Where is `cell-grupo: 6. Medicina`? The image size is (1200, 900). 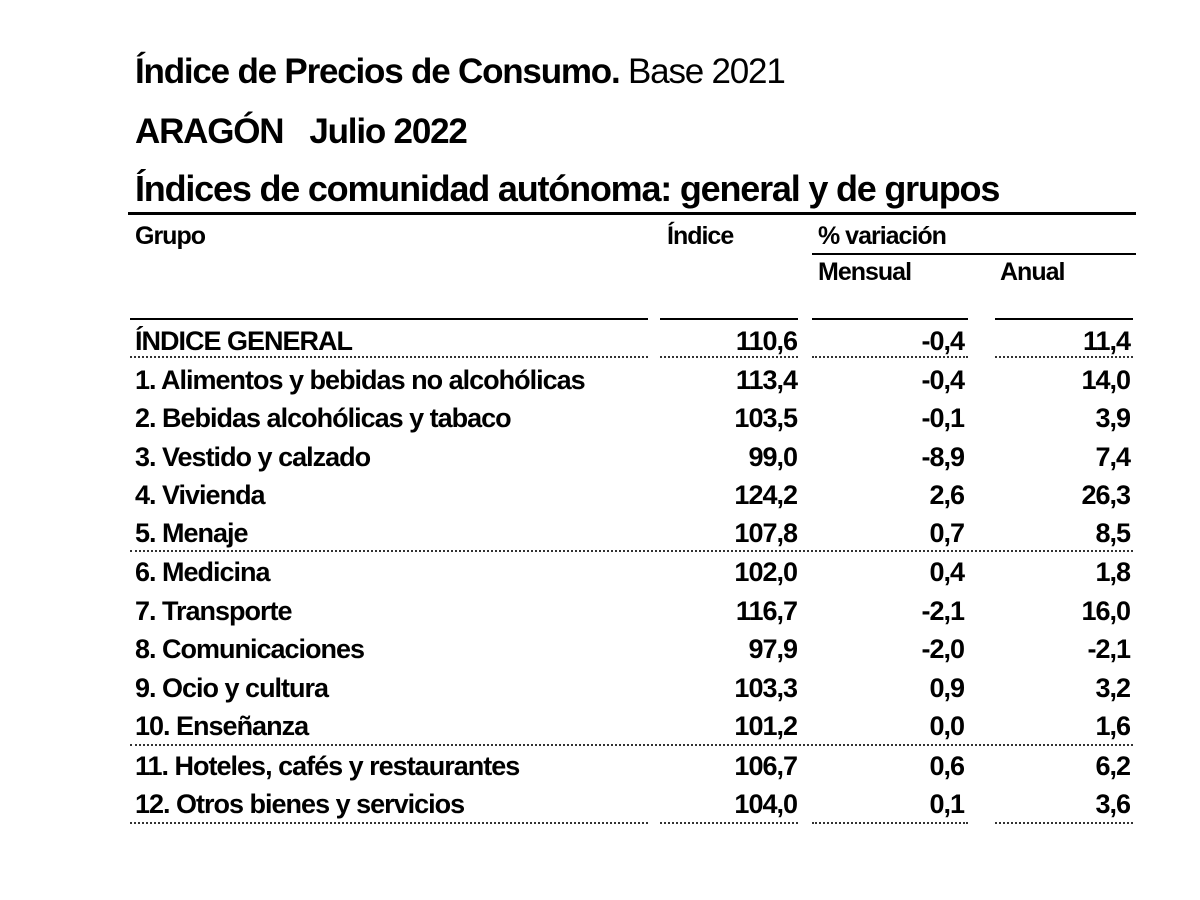
cell-grupo: 6. Medicina is located at coordinates (203, 572).